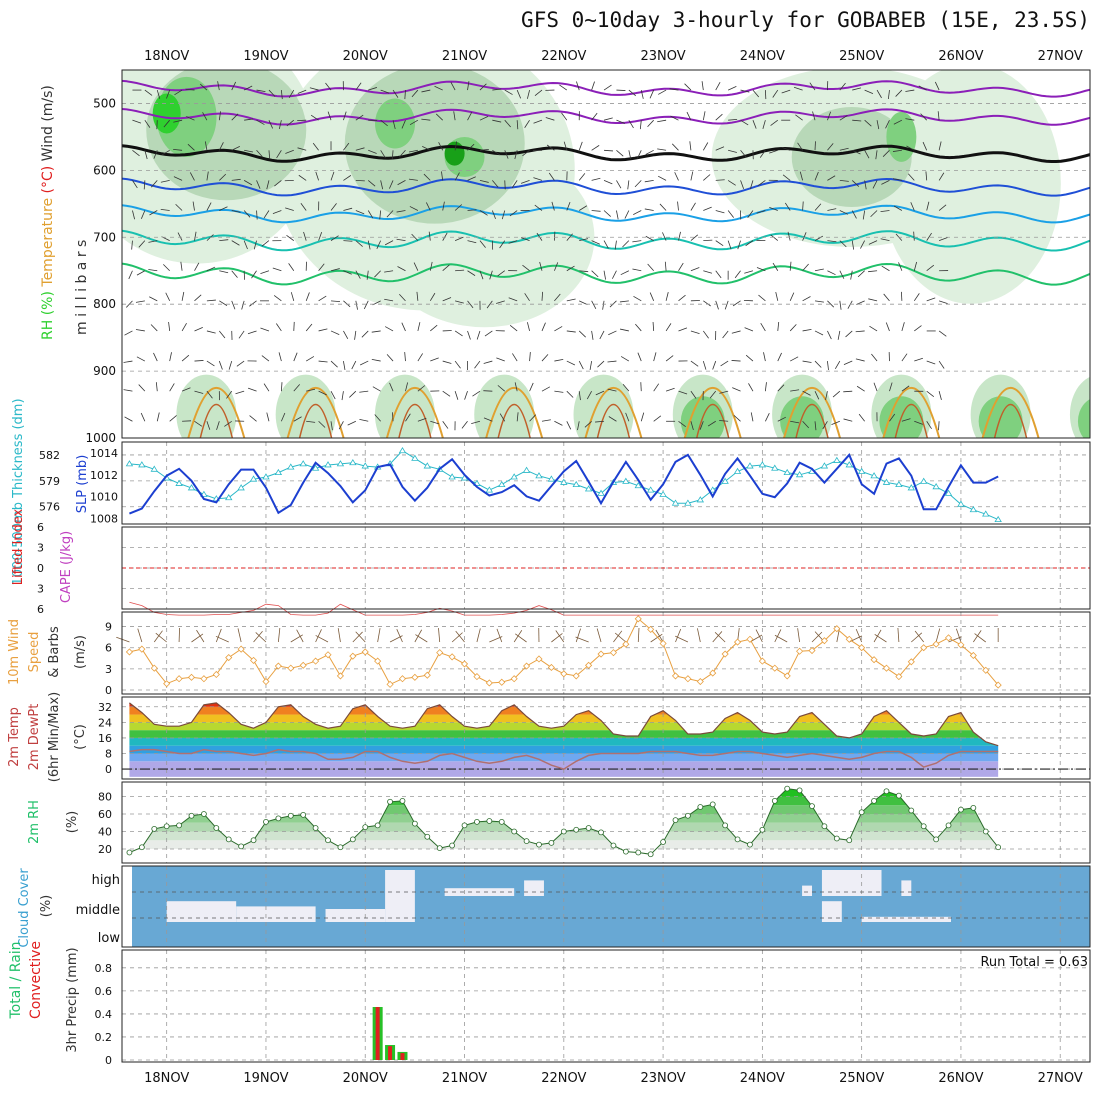 This screenshot has height=1100, width=1100. Describe the element at coordinates (606, 822) in the screenshot. I see `panel-frame-rh` at that location.